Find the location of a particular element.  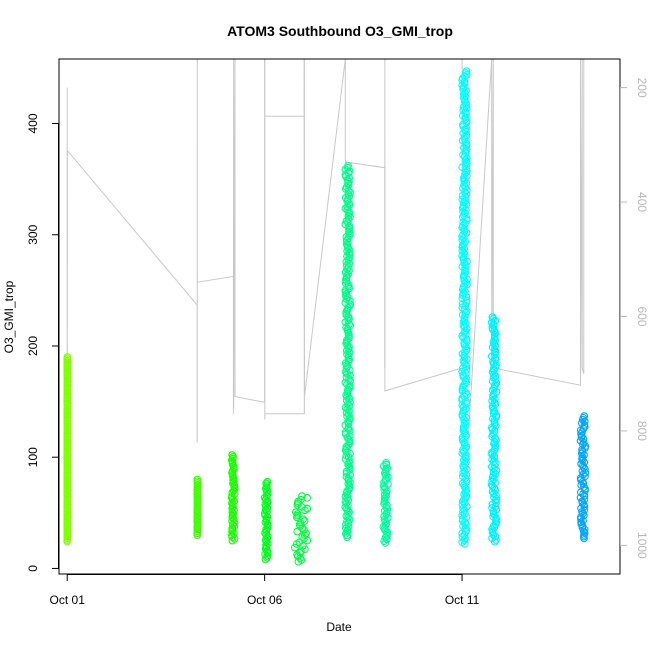

x-axis-label: Date is located at coordinates (339, 627).